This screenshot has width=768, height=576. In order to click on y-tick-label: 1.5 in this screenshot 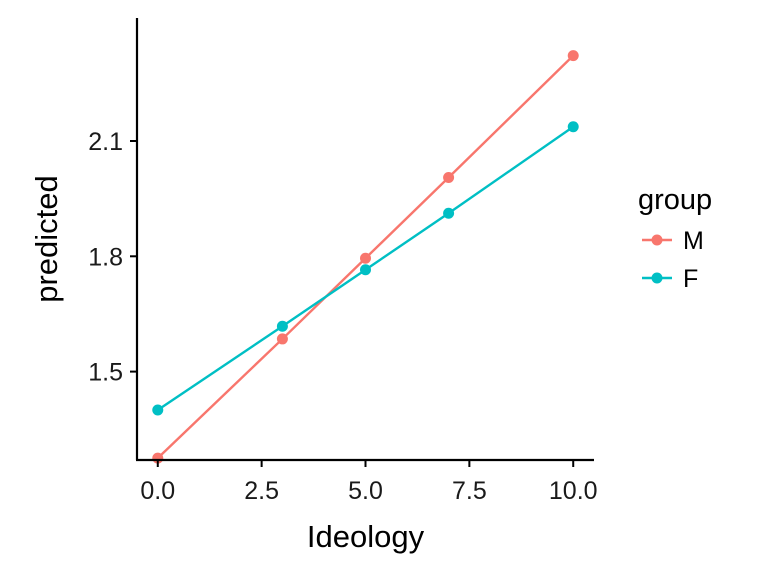, I will do `click(105, 373)`.